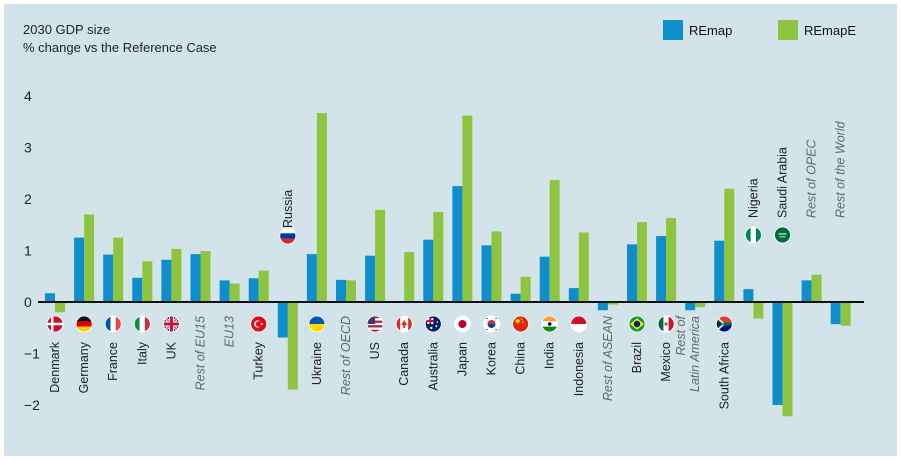 Image resolution: width=901 pixels, height=460 pixels. What do you see at coordinates (688, 352) in the screenshot?
I see `category-label-rest-of-latin-america: Rest ofLatin America` at bounding box center [688, 352].